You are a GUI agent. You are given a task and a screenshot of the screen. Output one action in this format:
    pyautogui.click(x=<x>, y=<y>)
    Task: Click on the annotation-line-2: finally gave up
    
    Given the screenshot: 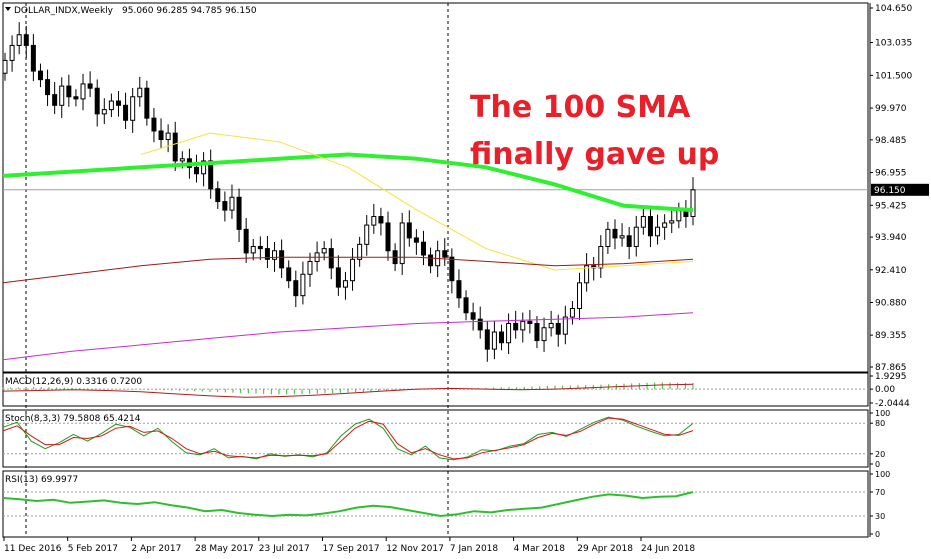 What is the action you would take?
    pyautogui.click(x=594, y=154)
    